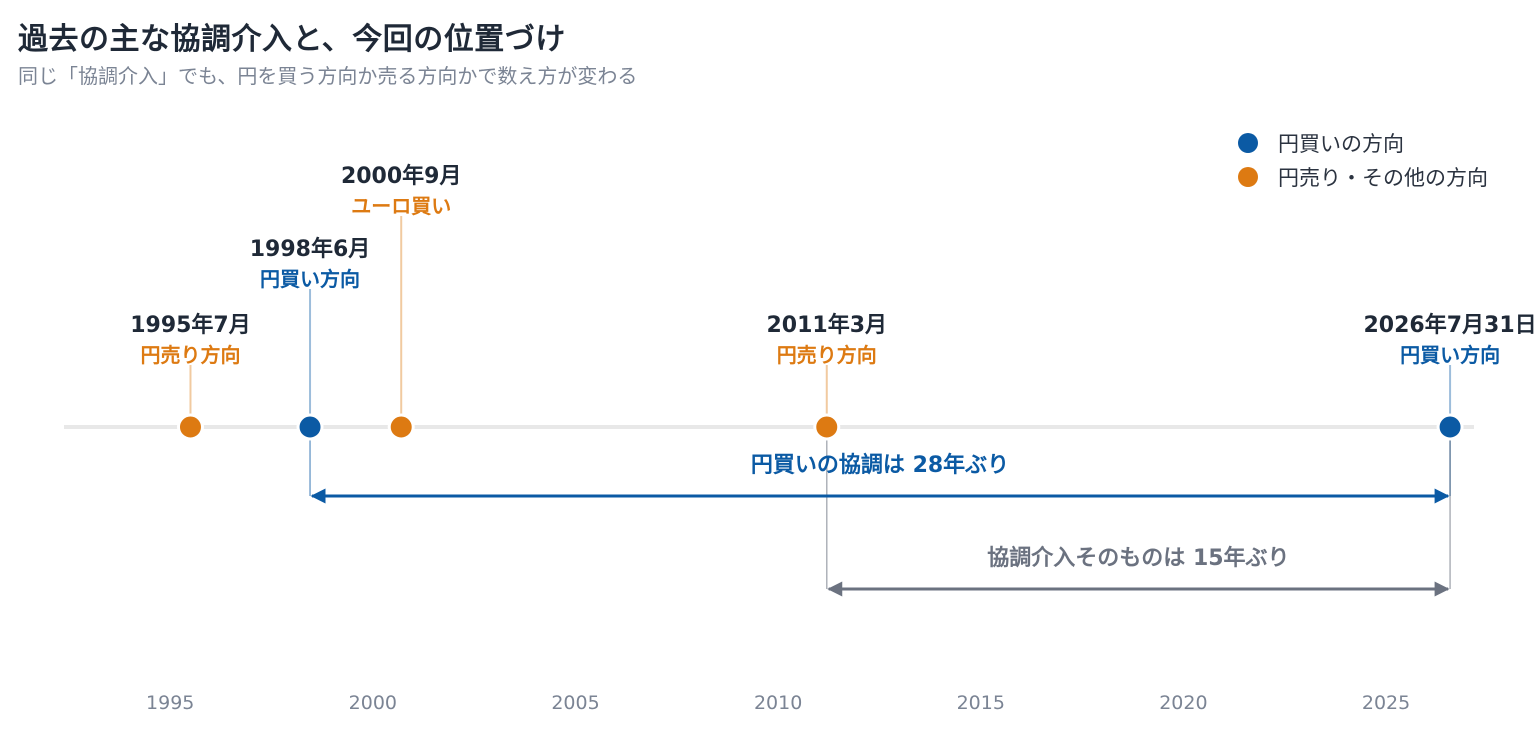  I want to click on x-tick-label: 2020, so click(1183, 703).